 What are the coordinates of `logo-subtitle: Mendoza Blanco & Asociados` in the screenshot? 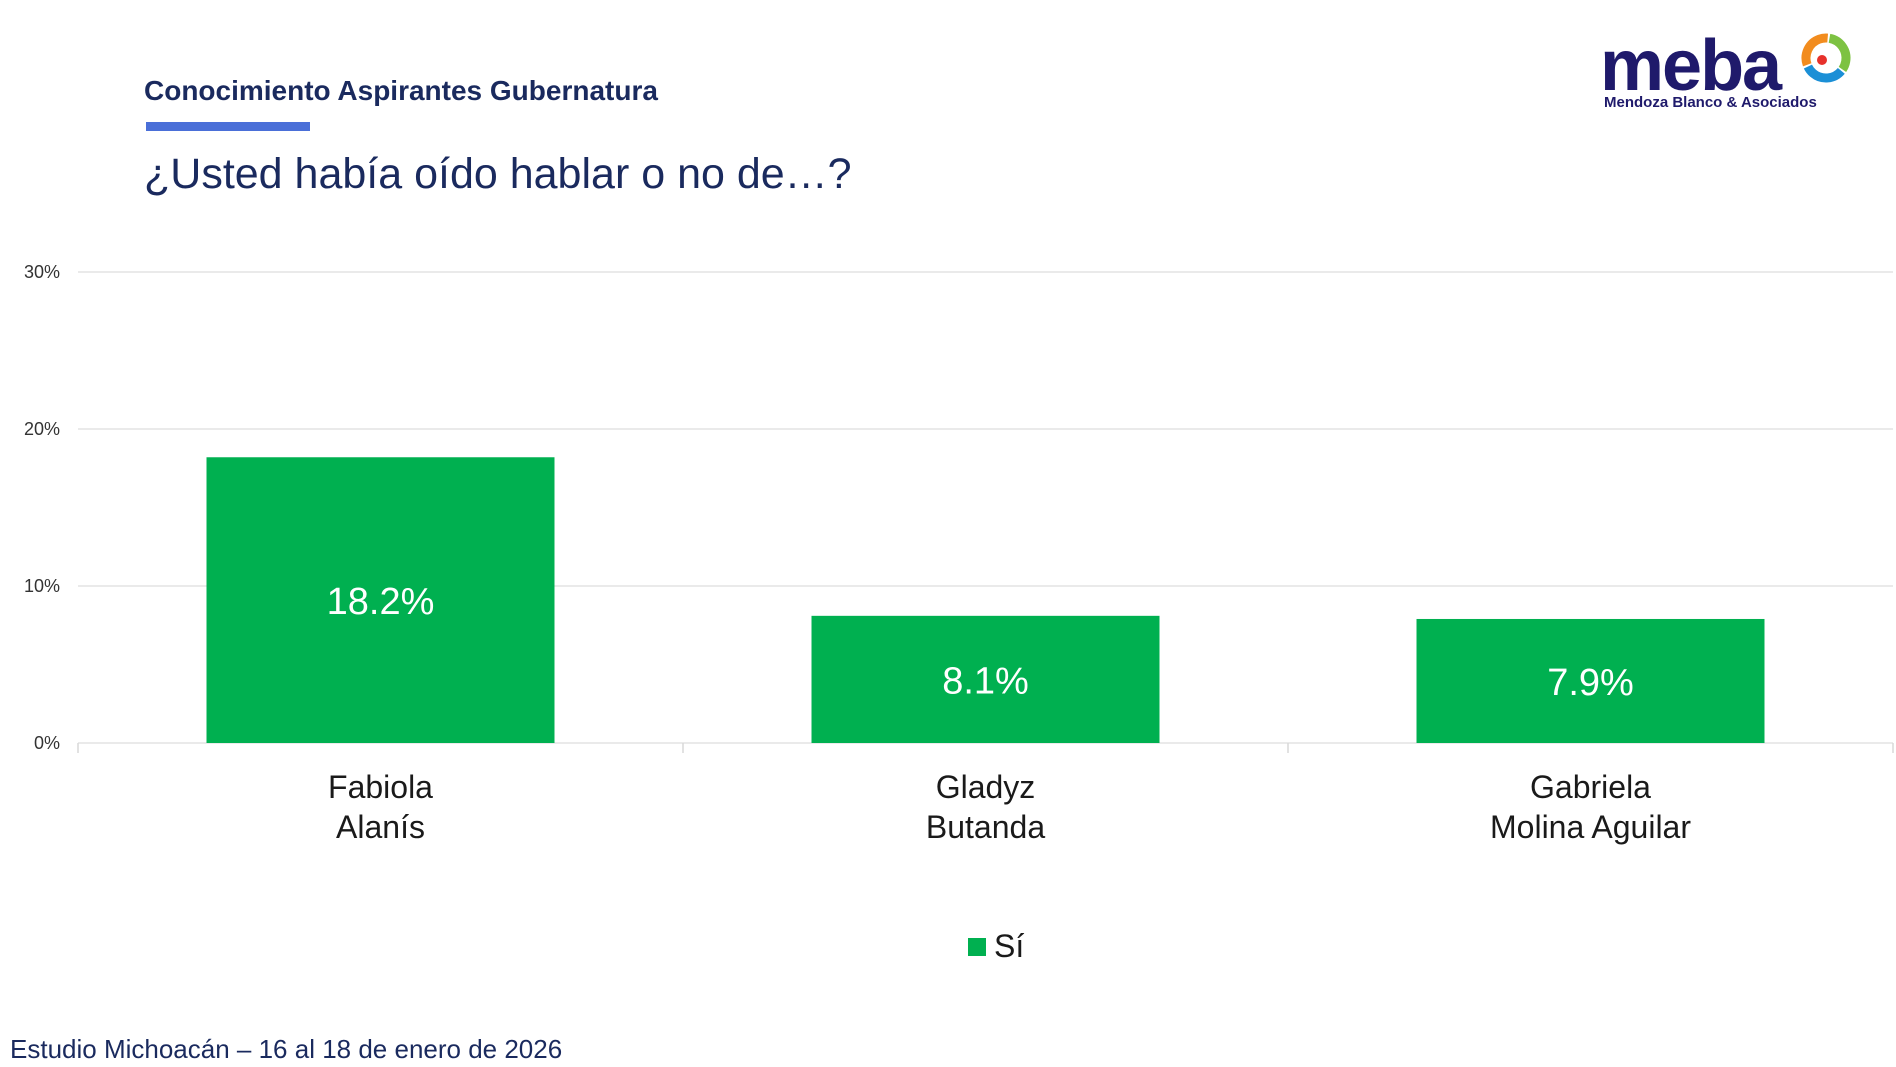 It's located at (1710, 102).